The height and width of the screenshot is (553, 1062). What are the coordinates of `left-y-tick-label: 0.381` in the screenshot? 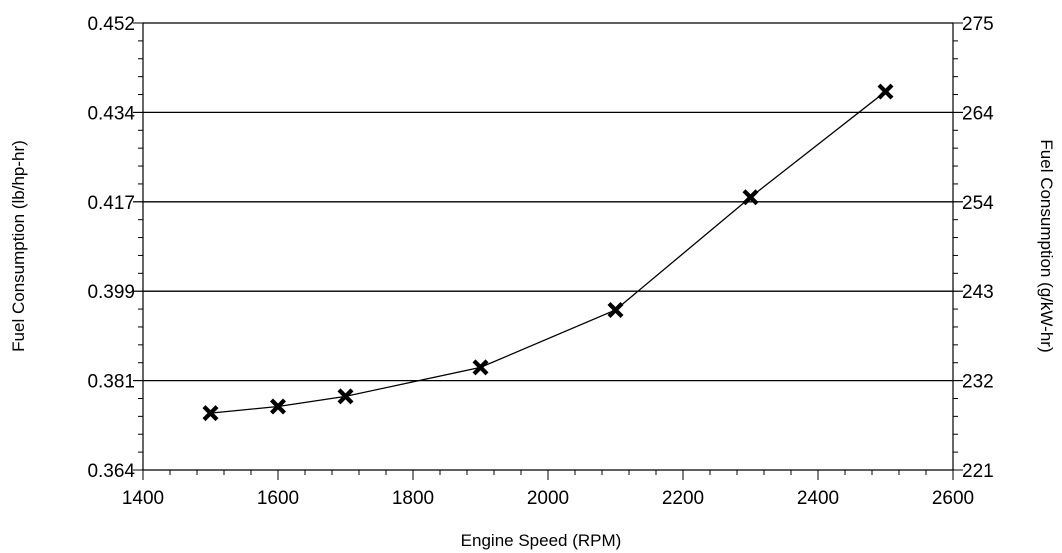 It's located at (111, 382).